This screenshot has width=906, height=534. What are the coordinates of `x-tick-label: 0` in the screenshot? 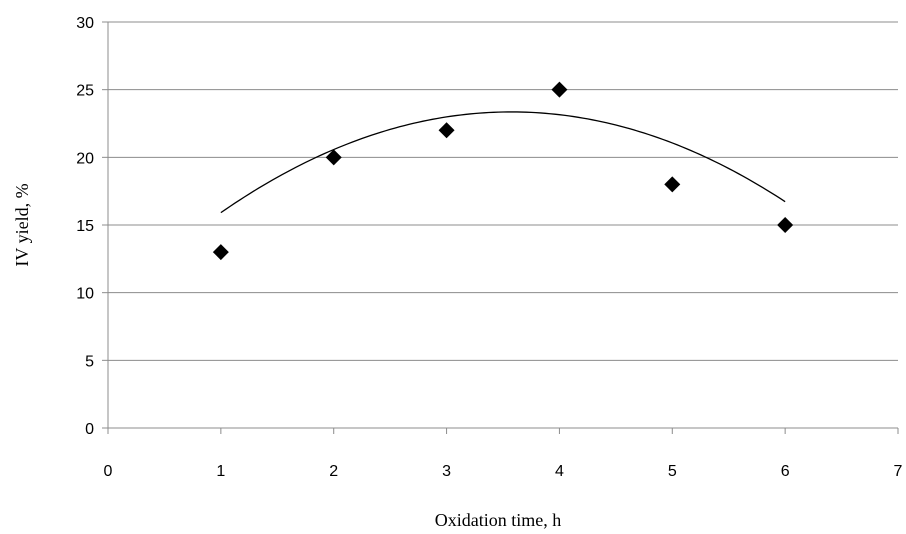 It's located at (108, 471).